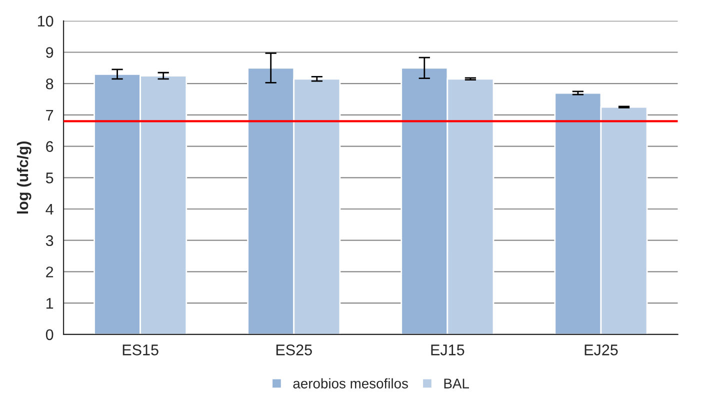 The width and height of the screenshot is (706, 418). Describe the element at coordinates (50, 240) in the screenshot. I see `y-tick-label: 3` at that location.